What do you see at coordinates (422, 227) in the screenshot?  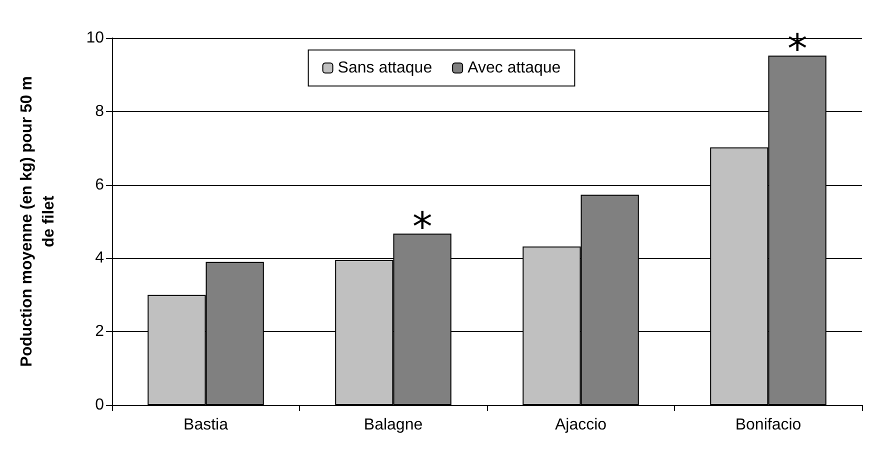 I see `annotation: *` at bounding box center [422, 227].